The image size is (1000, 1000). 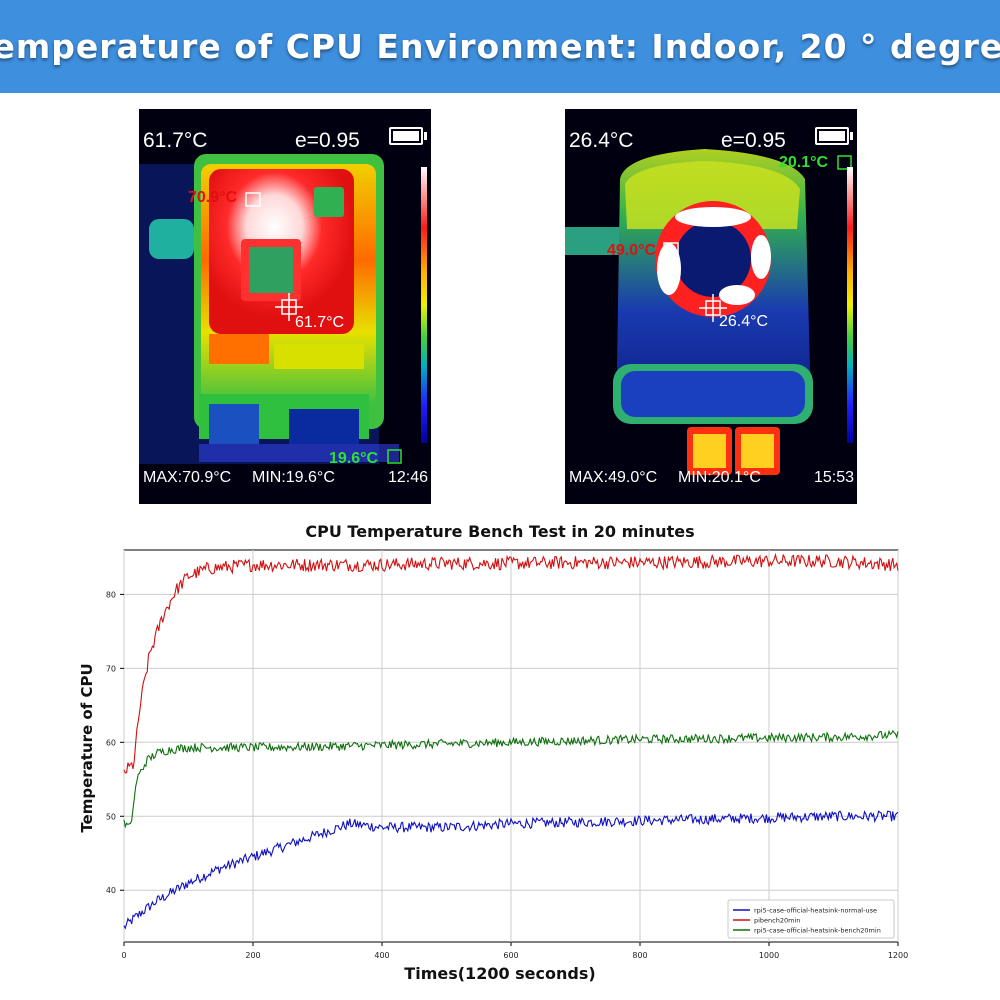 I want to click on cold-spot-marker-label: 20.1°C, so click(x=804, y=162).